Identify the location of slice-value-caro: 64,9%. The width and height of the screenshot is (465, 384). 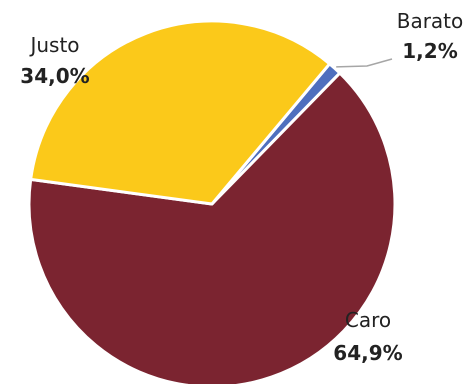
(367, 353).